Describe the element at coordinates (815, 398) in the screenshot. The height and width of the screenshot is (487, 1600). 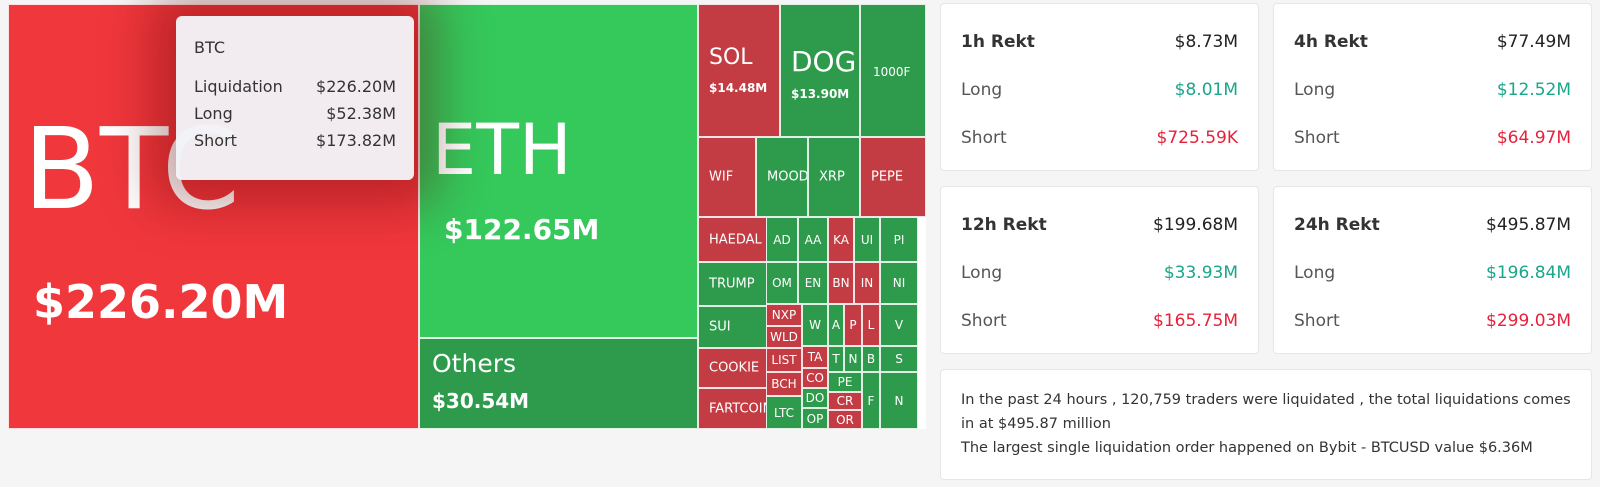
I see `tile-small: DO` at that location.